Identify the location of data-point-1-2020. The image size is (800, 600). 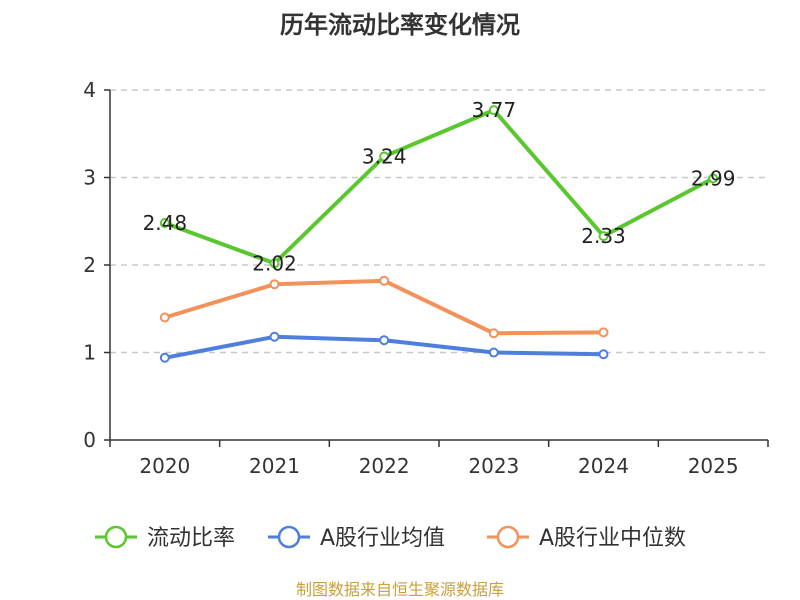
(164, 357).